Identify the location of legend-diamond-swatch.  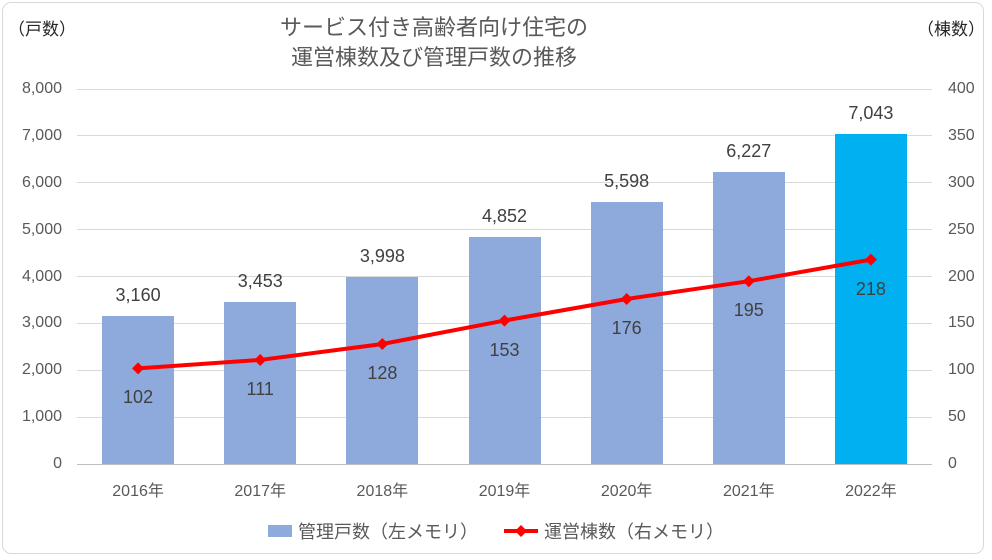
(521, 531).